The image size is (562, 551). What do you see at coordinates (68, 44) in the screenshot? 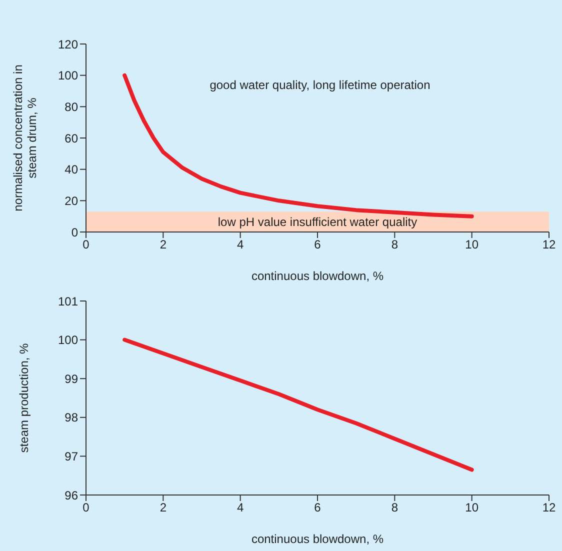
I see `y-tick-label: 120` at bounding box center [68, 44].